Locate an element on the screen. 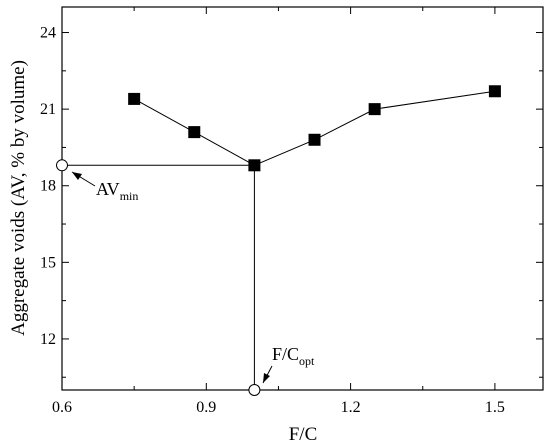 The width and height of the screenshot is (550, 445). fc-opt-label: F/Copt is located at coordinates (293, 356).